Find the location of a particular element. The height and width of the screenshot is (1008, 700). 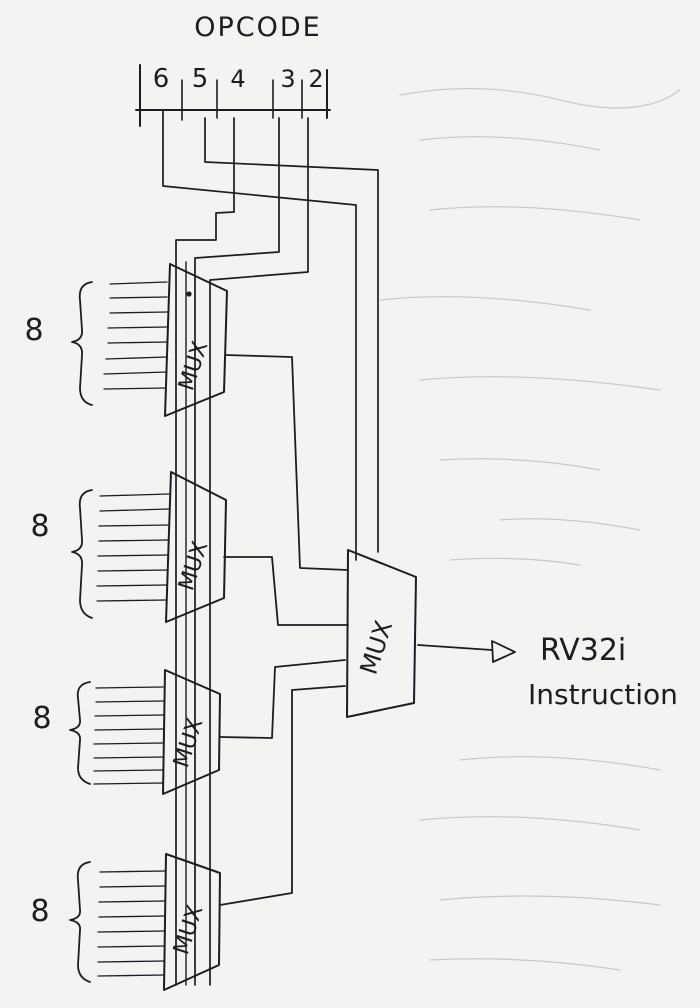

opcode-bit-labels: 6 5 4 3 2 is located at coordinates (238, 79).